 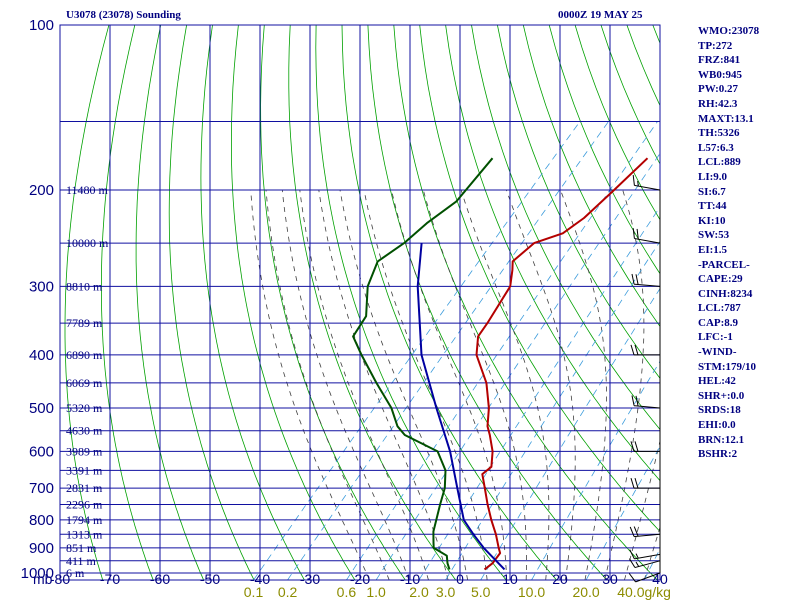 I want to click on stat-line: SW:53, so click(x=714, y=235).